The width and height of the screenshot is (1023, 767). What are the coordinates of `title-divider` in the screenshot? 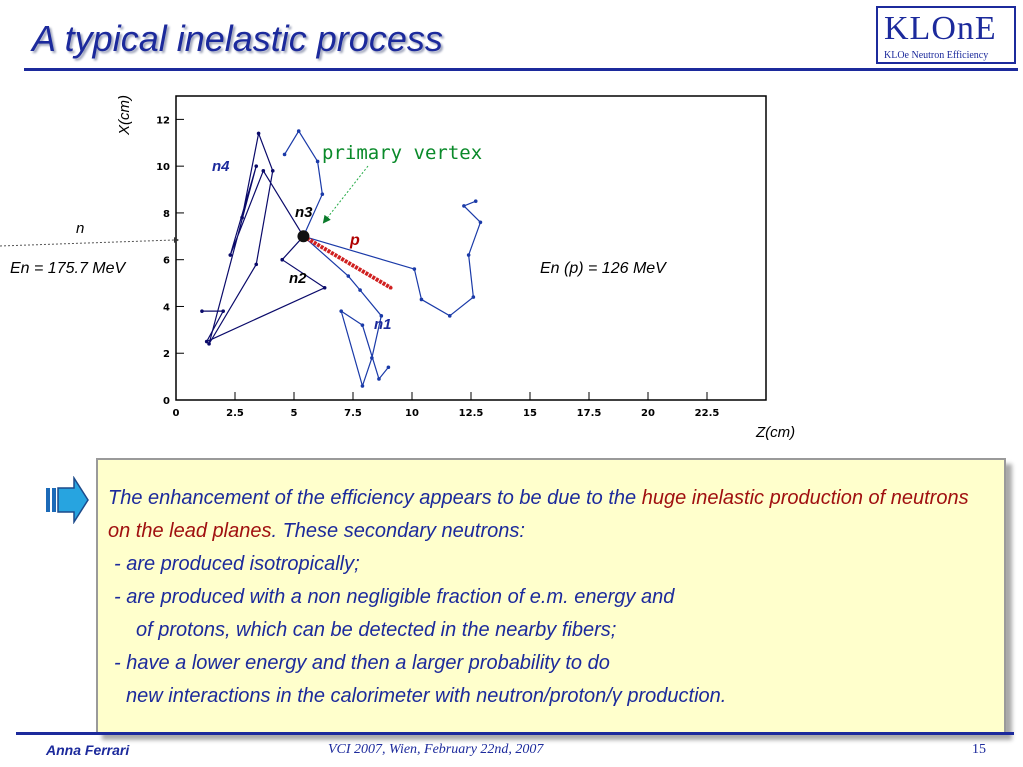 It's located at (521, 69).